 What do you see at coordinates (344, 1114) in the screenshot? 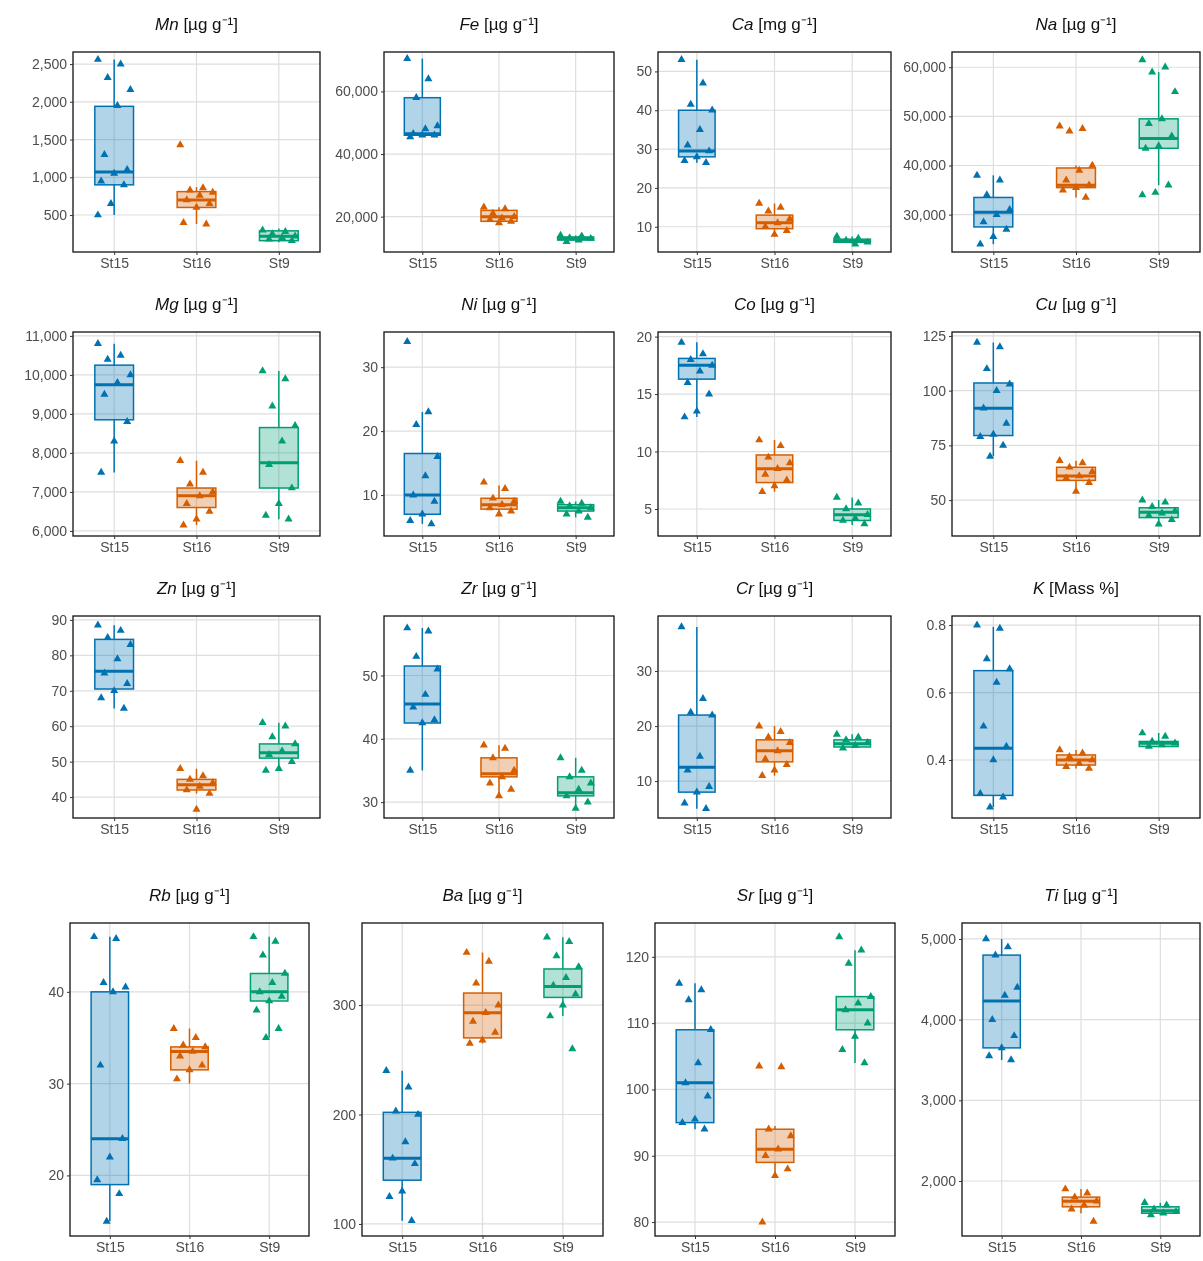
I see `y-tick-label: 200` at bounding box center [344, 1114].